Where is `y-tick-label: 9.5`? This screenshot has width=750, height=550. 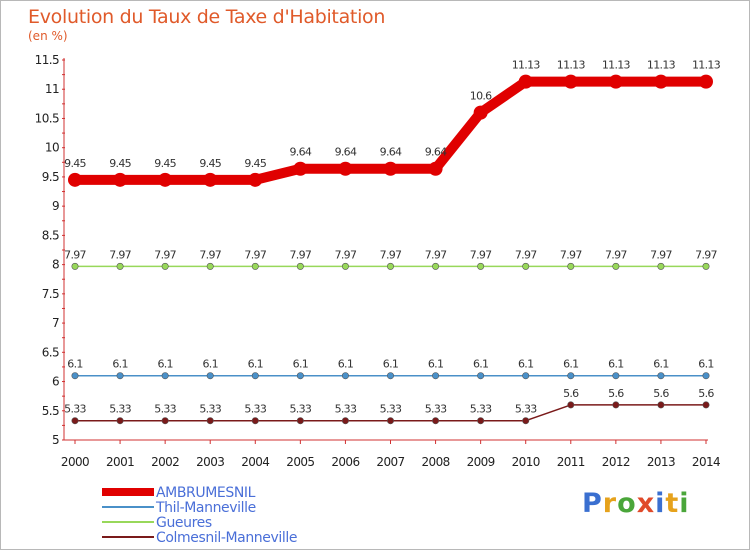 y-tick-label: 9.5 is located at coordinates (50, 177).